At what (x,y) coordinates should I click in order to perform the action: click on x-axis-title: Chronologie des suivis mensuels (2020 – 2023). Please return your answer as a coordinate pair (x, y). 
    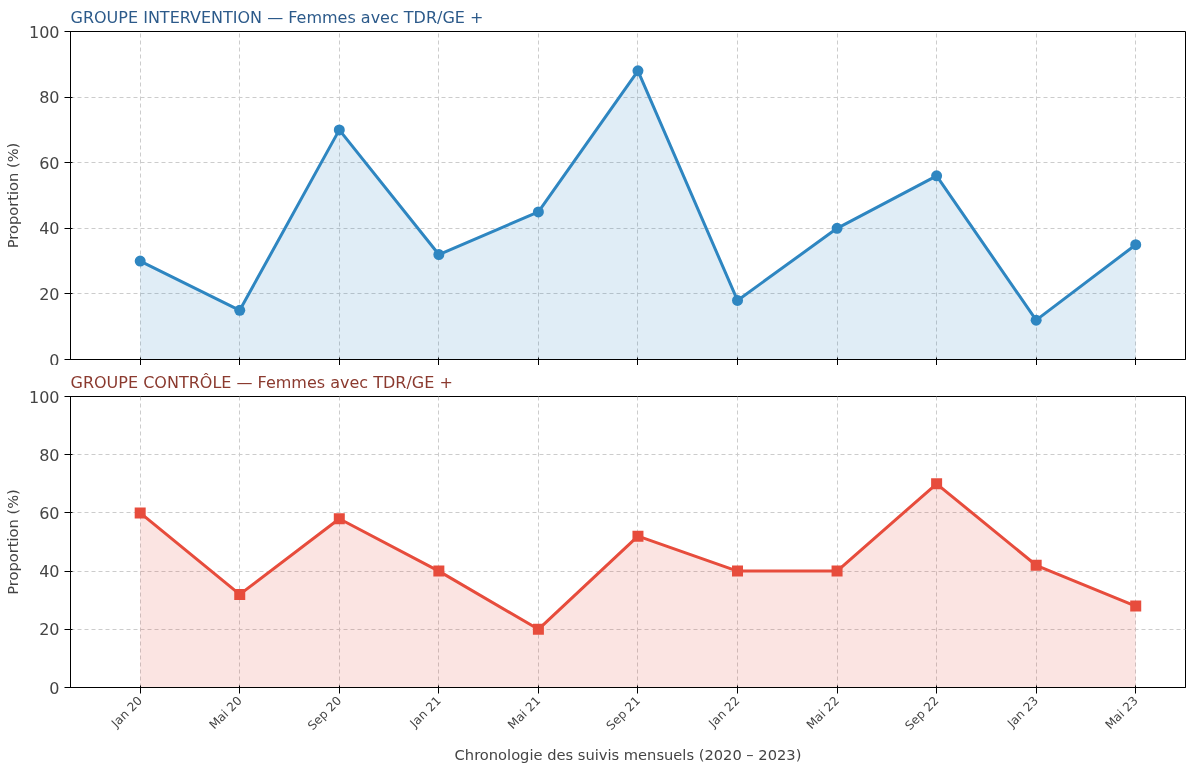
    Looking at the image, I should click on (628, 754).